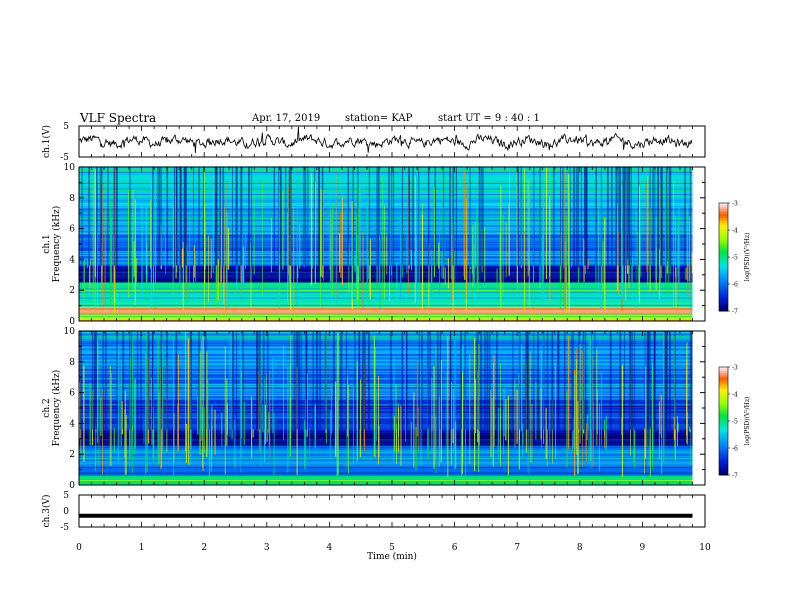  What do you see at coordinates (46, 141) in the screenshot?
I see `ch1-waveform-ylabel: ch.1(V)` at bounding box center [46, 141].